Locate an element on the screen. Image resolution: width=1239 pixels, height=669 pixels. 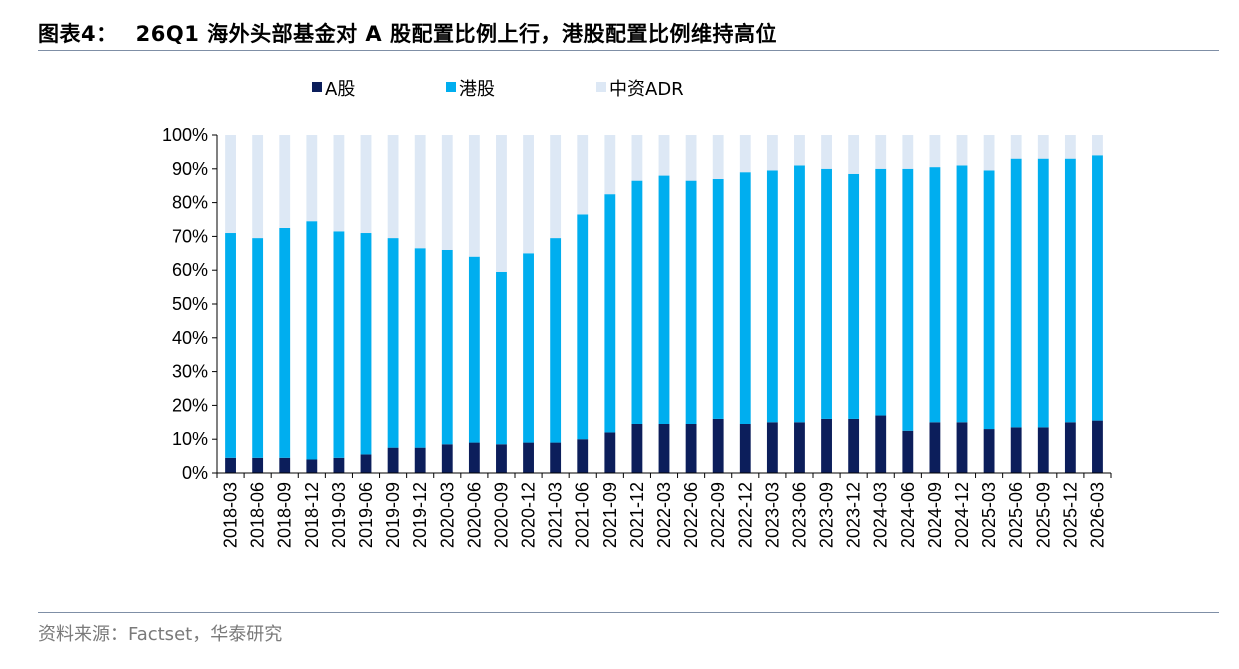
x-tick-label: 2020-06 is located at coordinates (474, 515).